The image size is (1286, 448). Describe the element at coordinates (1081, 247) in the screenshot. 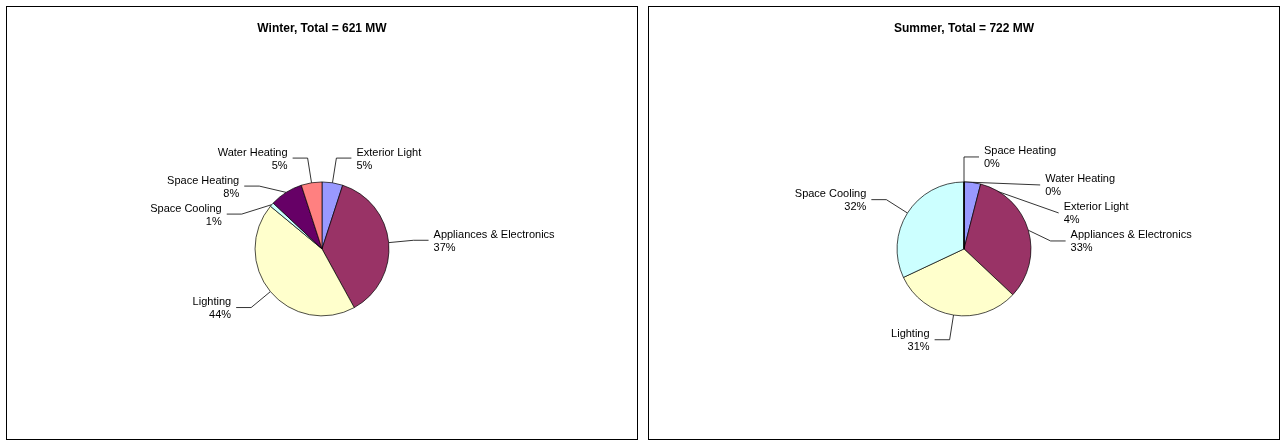

I see `data-label: 33%` at that location.